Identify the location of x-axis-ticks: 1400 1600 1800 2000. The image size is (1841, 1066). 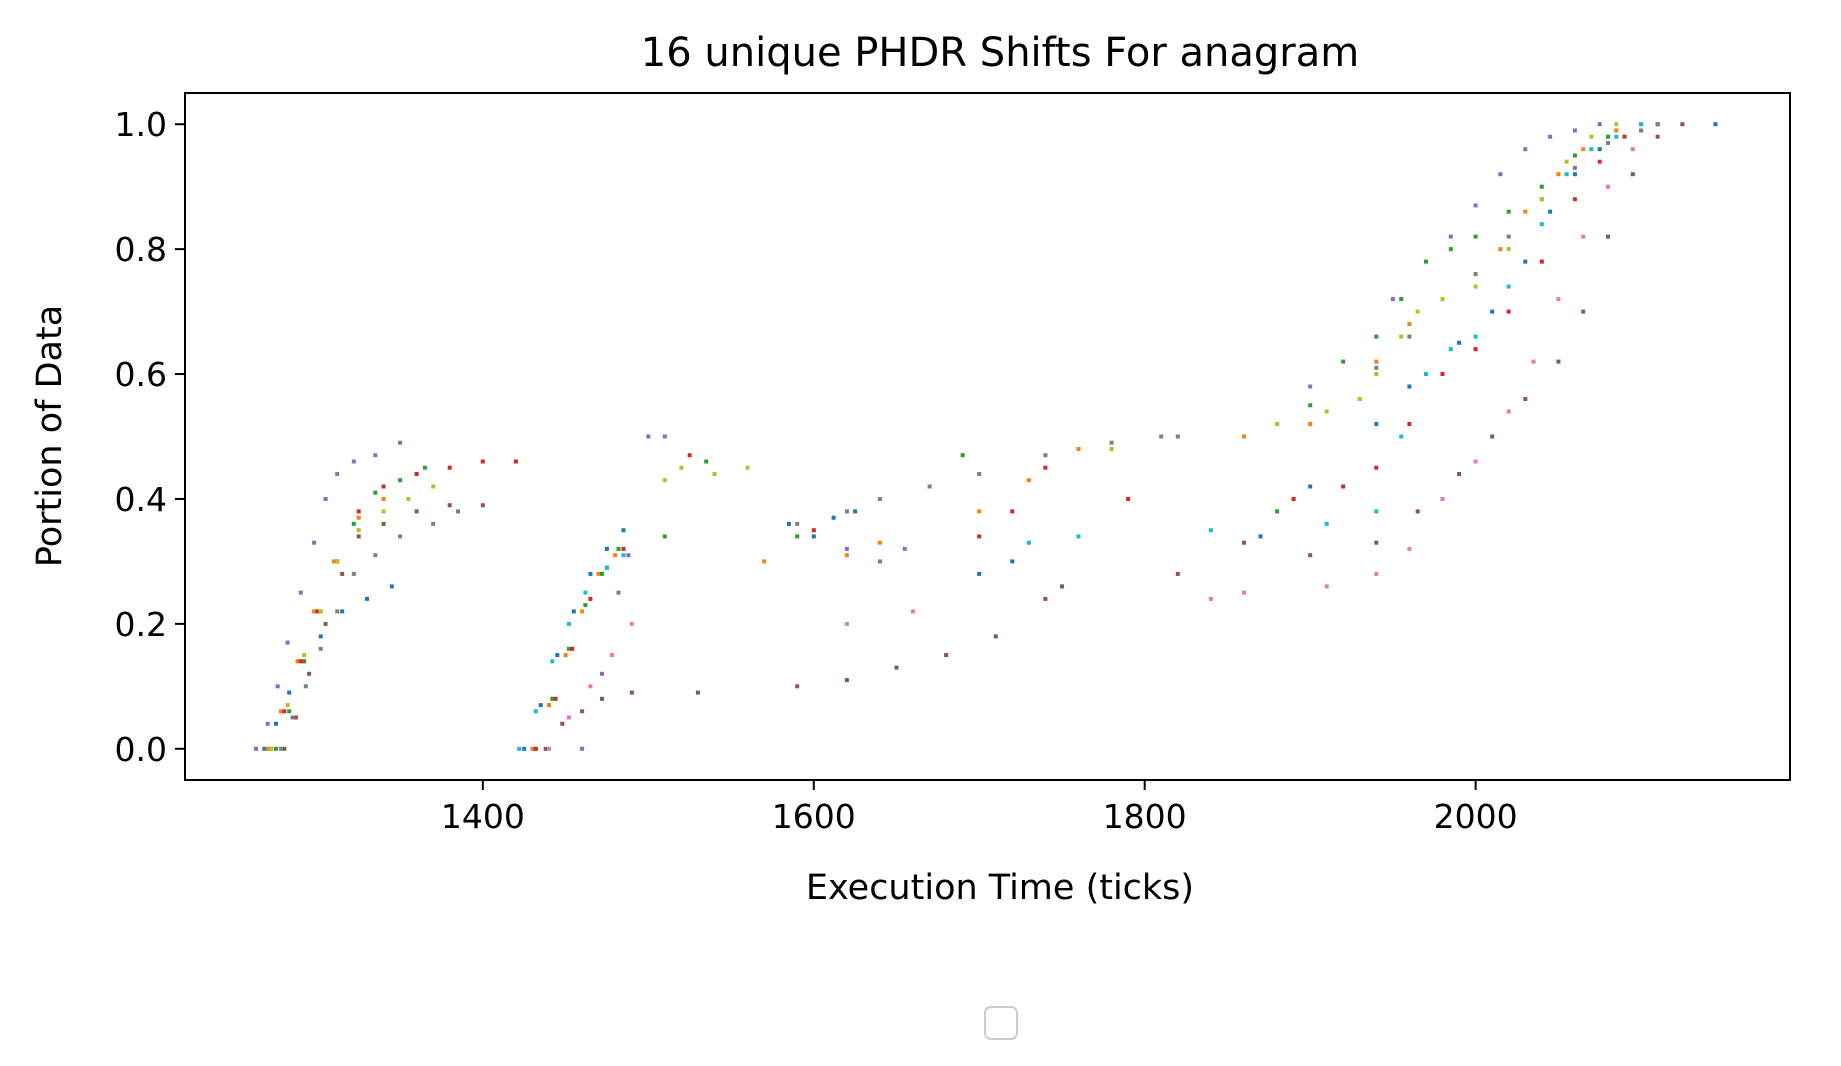
(979, 808).